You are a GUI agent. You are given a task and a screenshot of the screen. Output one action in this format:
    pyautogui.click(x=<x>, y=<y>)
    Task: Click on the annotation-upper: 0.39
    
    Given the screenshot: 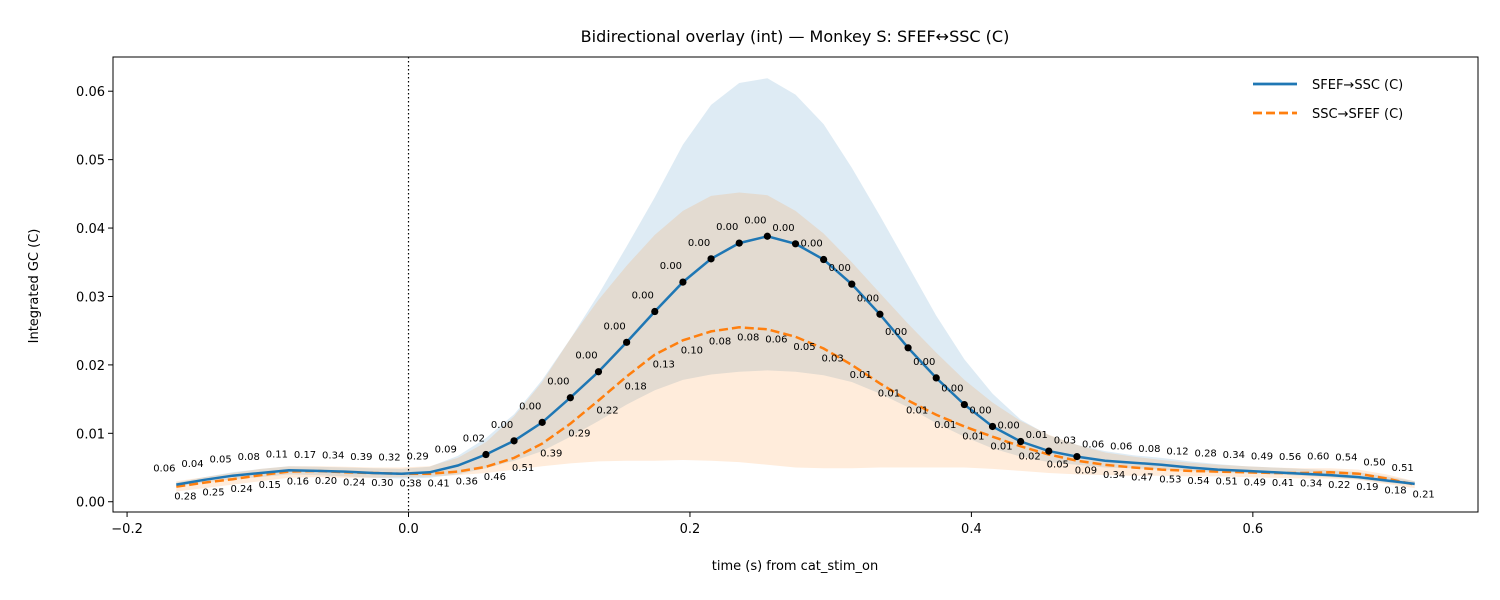 What is the action you would take?
    pyautogui.click(x=361, y=457)
    